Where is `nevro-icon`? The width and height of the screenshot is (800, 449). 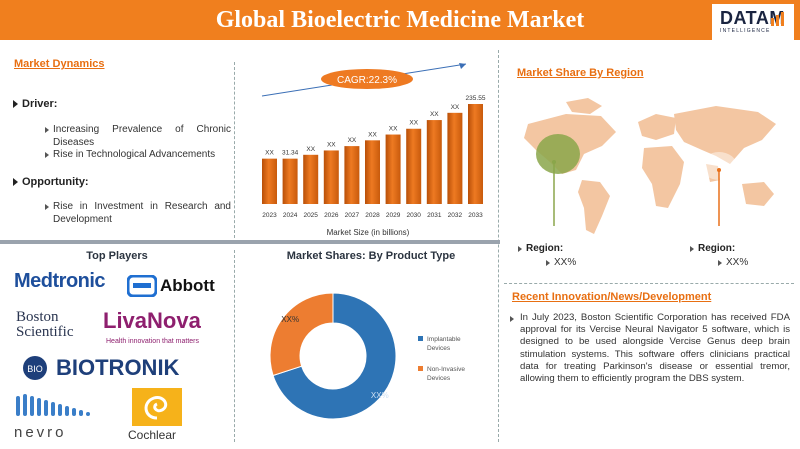 nevro-icon is located at coordinates (53, 405).